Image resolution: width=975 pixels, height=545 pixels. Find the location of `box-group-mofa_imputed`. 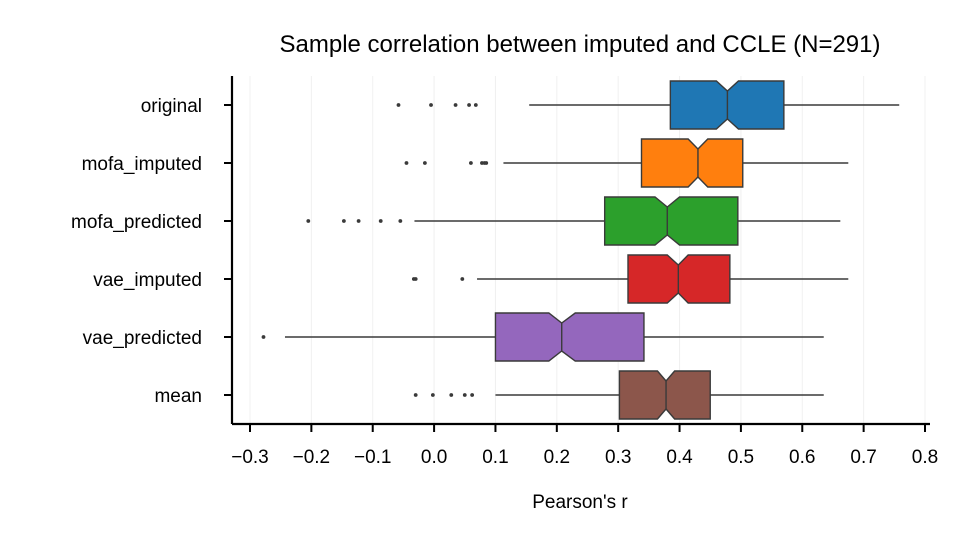

box-group-mofa_imputed is located at coordinates (626, 163).